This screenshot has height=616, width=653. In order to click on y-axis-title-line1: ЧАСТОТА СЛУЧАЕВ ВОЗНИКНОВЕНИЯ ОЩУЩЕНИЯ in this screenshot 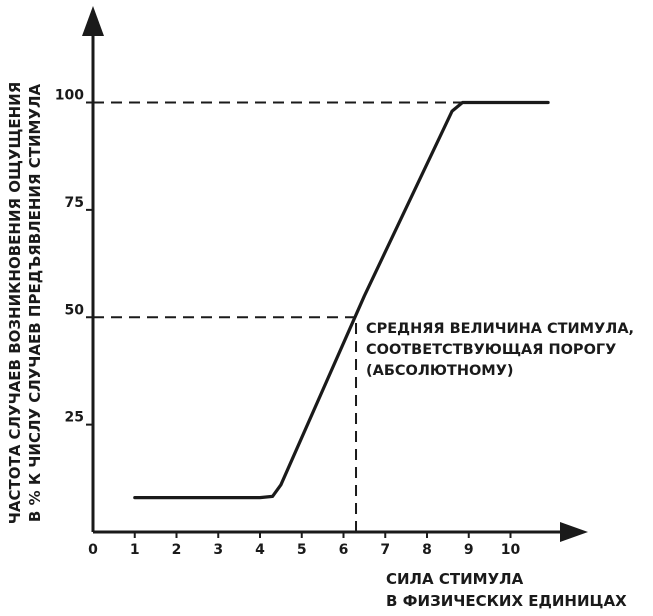, I will do `click(15, 303)`.